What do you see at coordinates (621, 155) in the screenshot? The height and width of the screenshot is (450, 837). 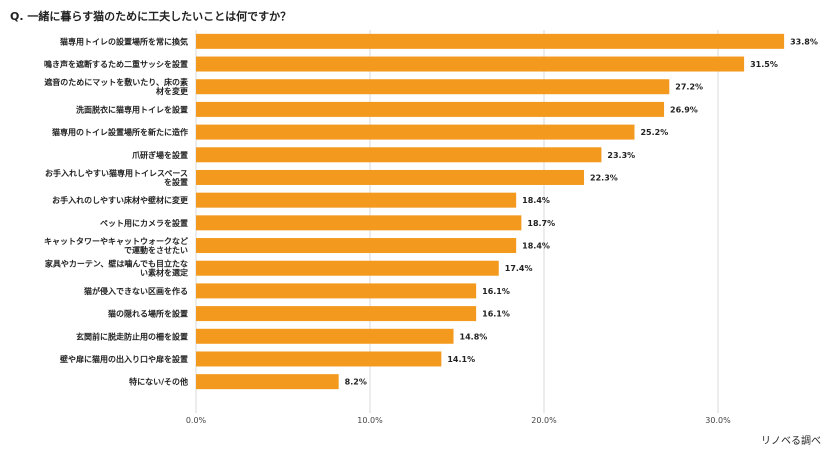 I see `value-label: 23.3%` at bounding box center [621, 155].